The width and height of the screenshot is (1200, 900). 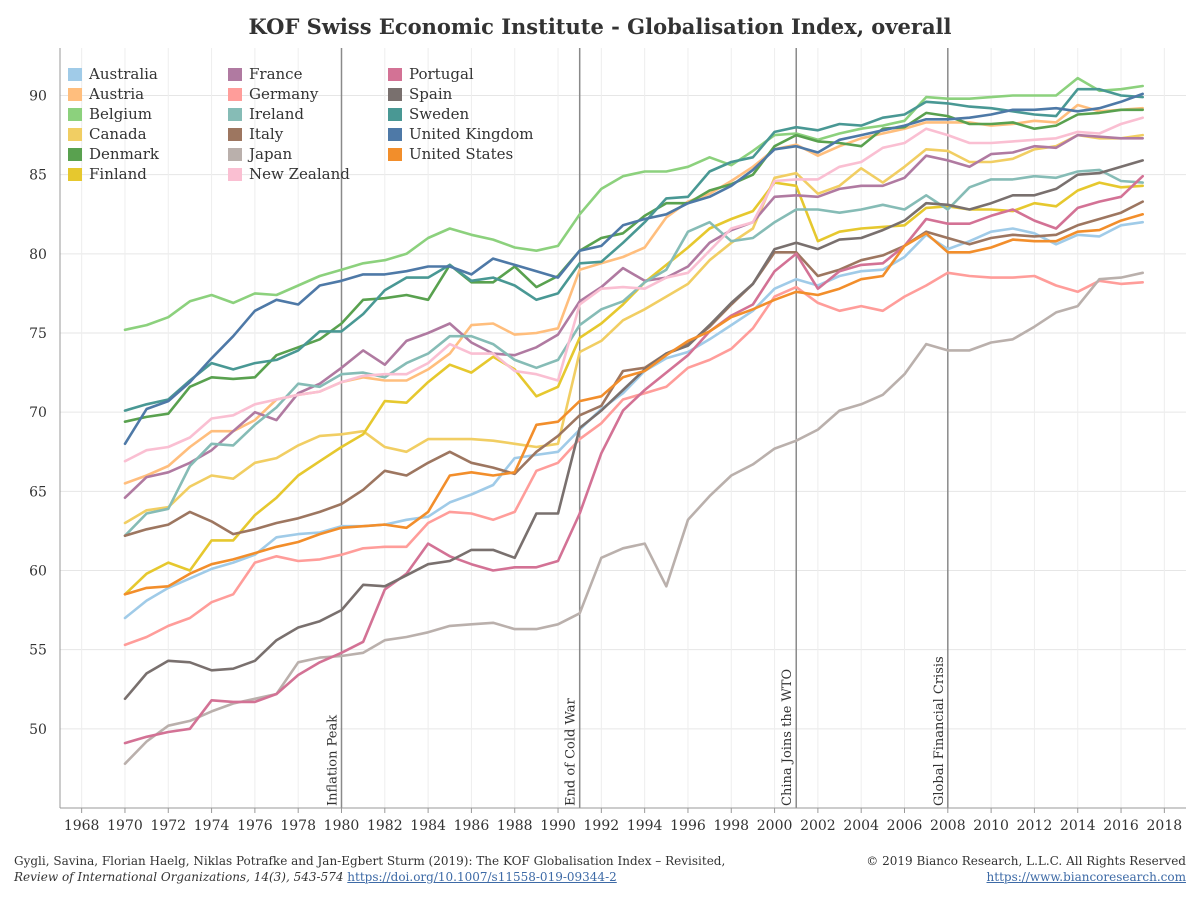 What do you see at coordinates (385, 826) in the screenshot?
I see `x-tick-label: 1982` at bounding box center [385, 826].